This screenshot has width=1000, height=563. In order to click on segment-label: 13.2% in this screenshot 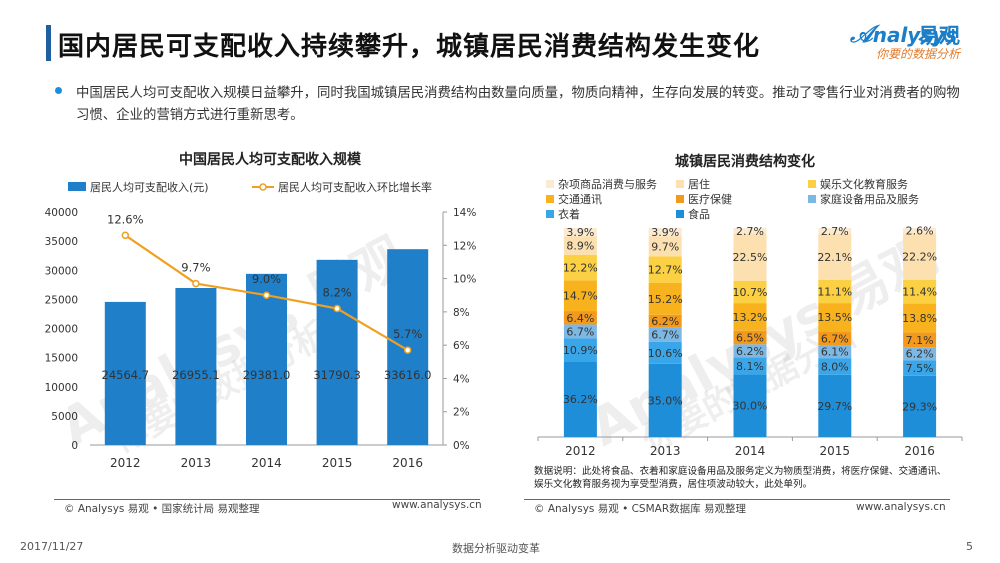, I will do `click(750, 317)`.